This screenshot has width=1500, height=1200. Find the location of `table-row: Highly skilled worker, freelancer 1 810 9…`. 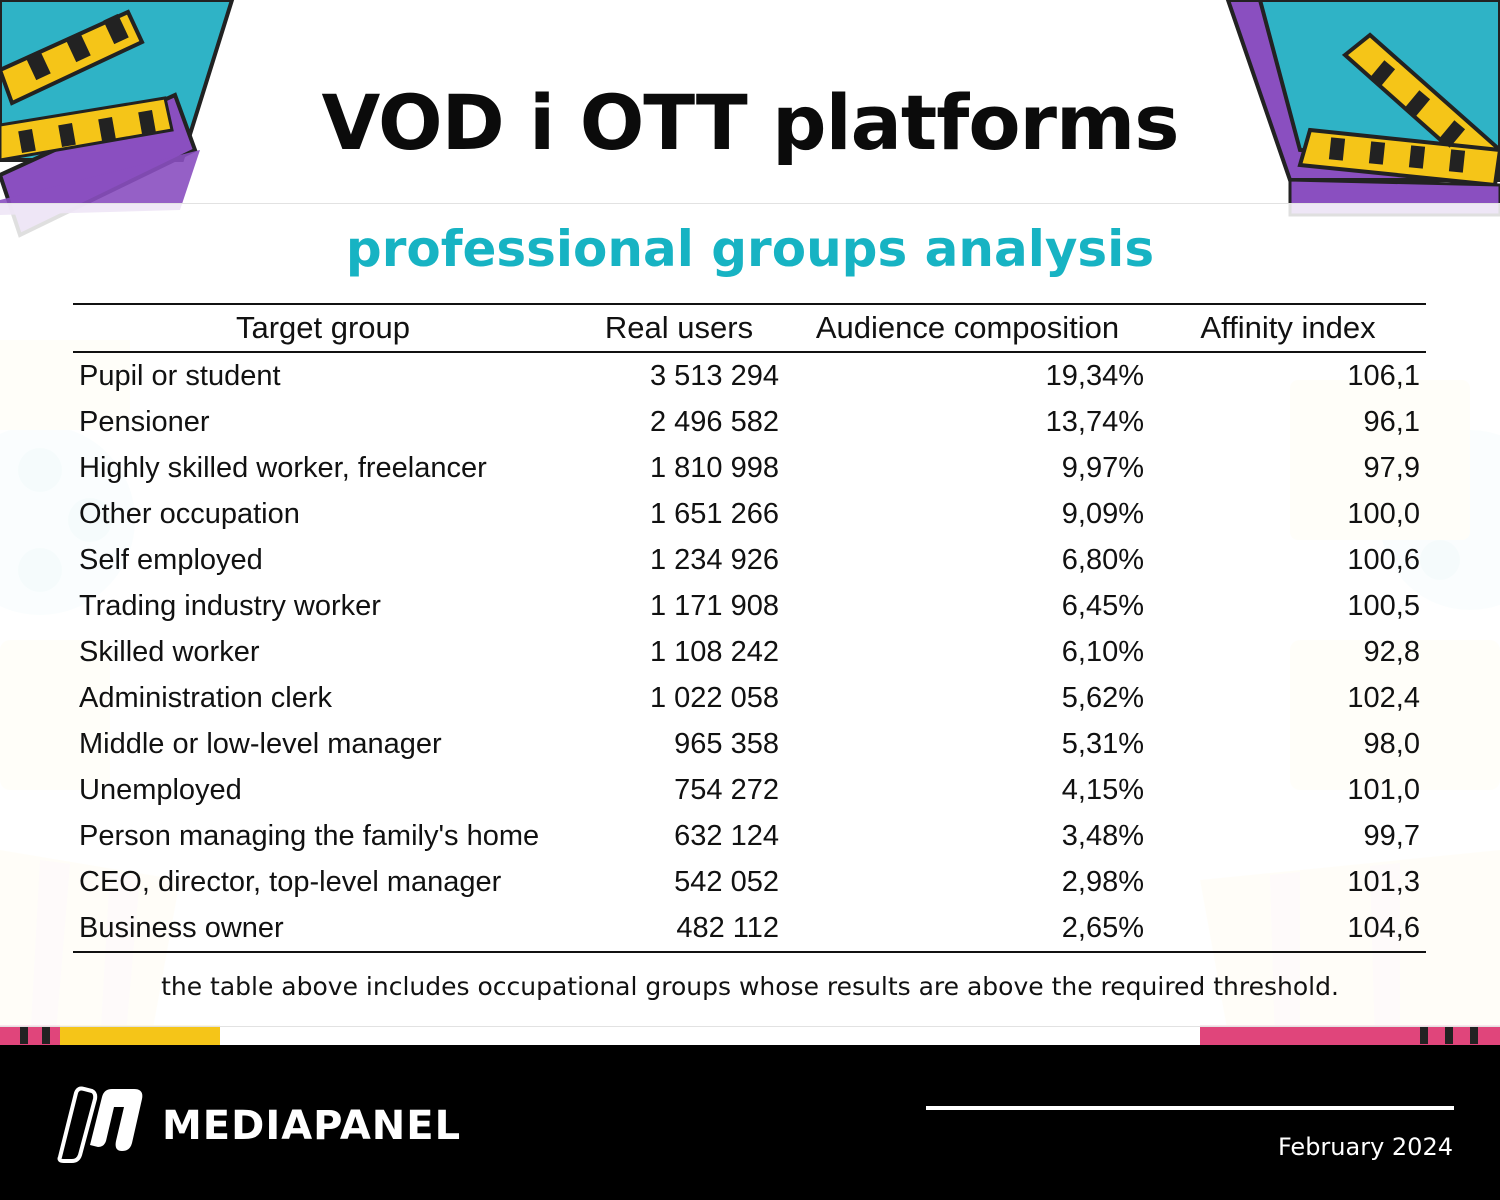

table-row: Highly skilled worker, freelancer 1 810 9… is located at coordinates (749, 468).